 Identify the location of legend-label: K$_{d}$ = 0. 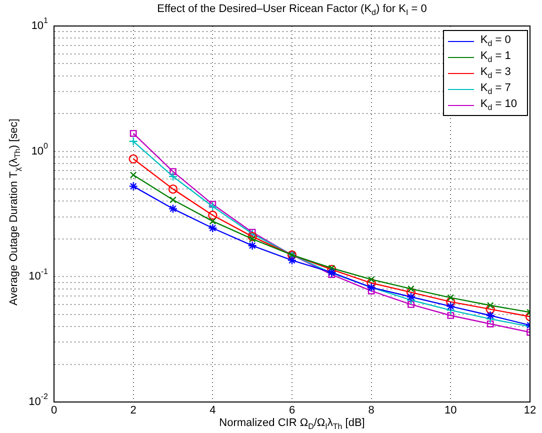
(495, 41).